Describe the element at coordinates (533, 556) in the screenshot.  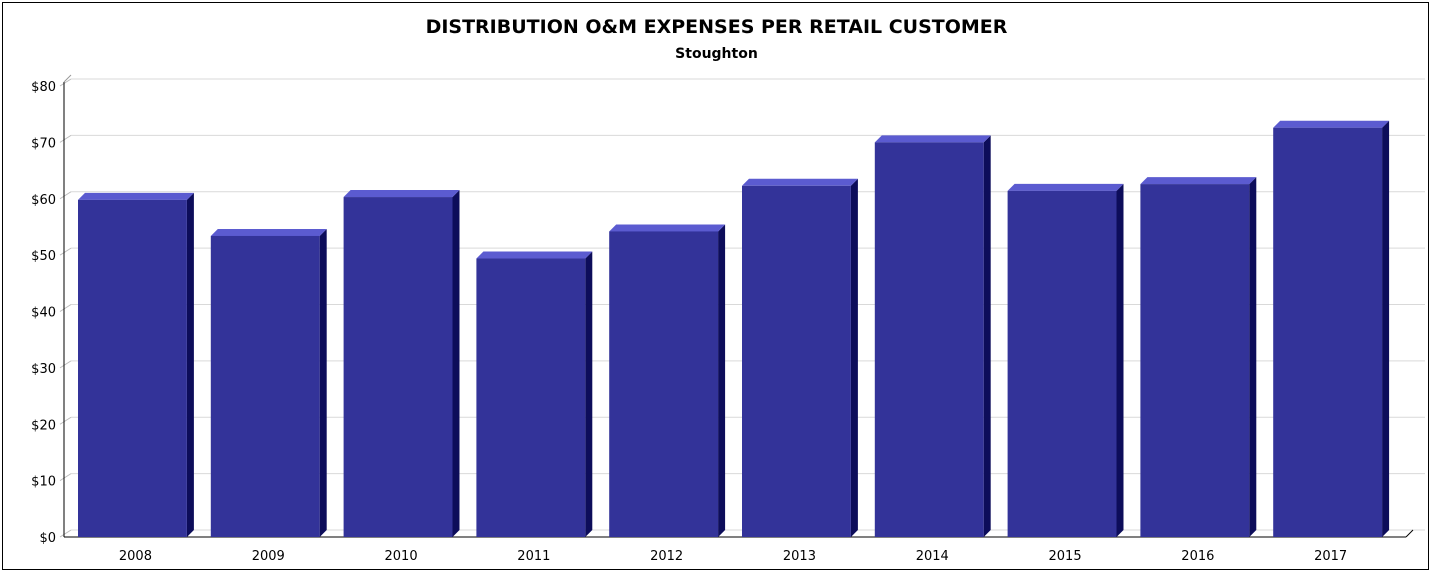
I see `x-tick-label: 2011` at that location.